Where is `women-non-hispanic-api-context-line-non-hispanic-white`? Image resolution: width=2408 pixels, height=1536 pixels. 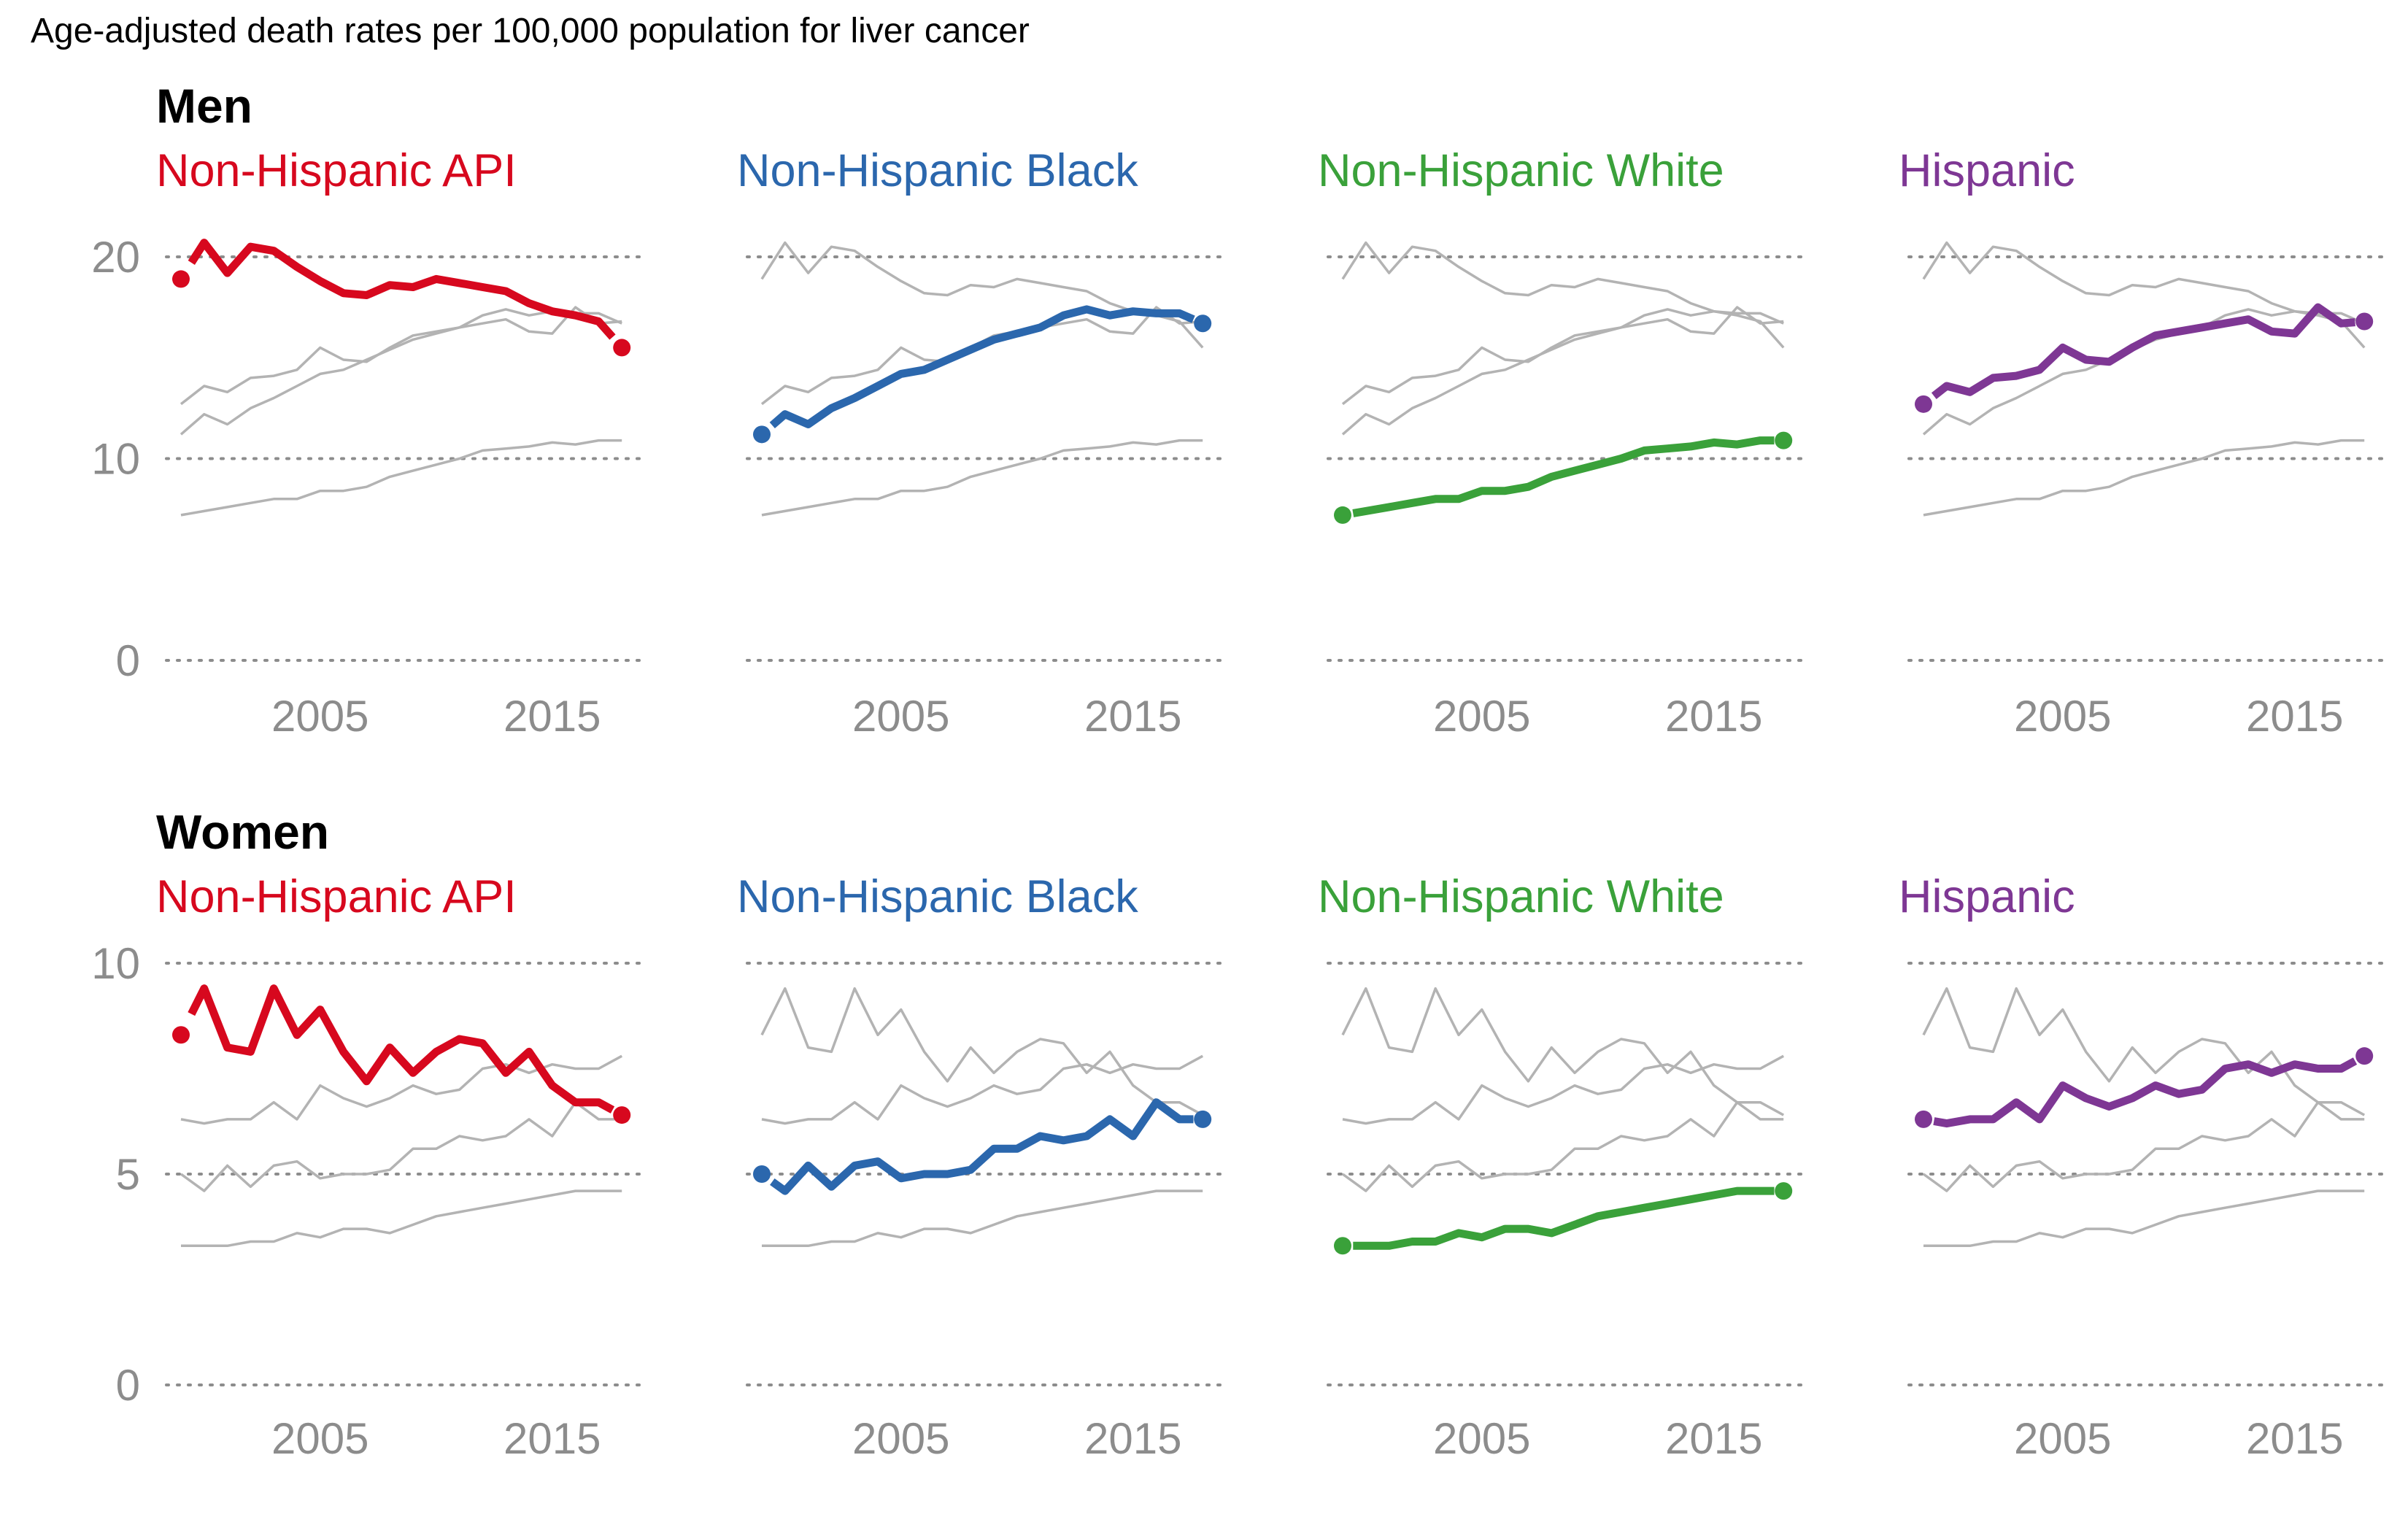
women-non-hispanic-api-context-line-non-hispanic-white is located at coordinates (401, 1218).